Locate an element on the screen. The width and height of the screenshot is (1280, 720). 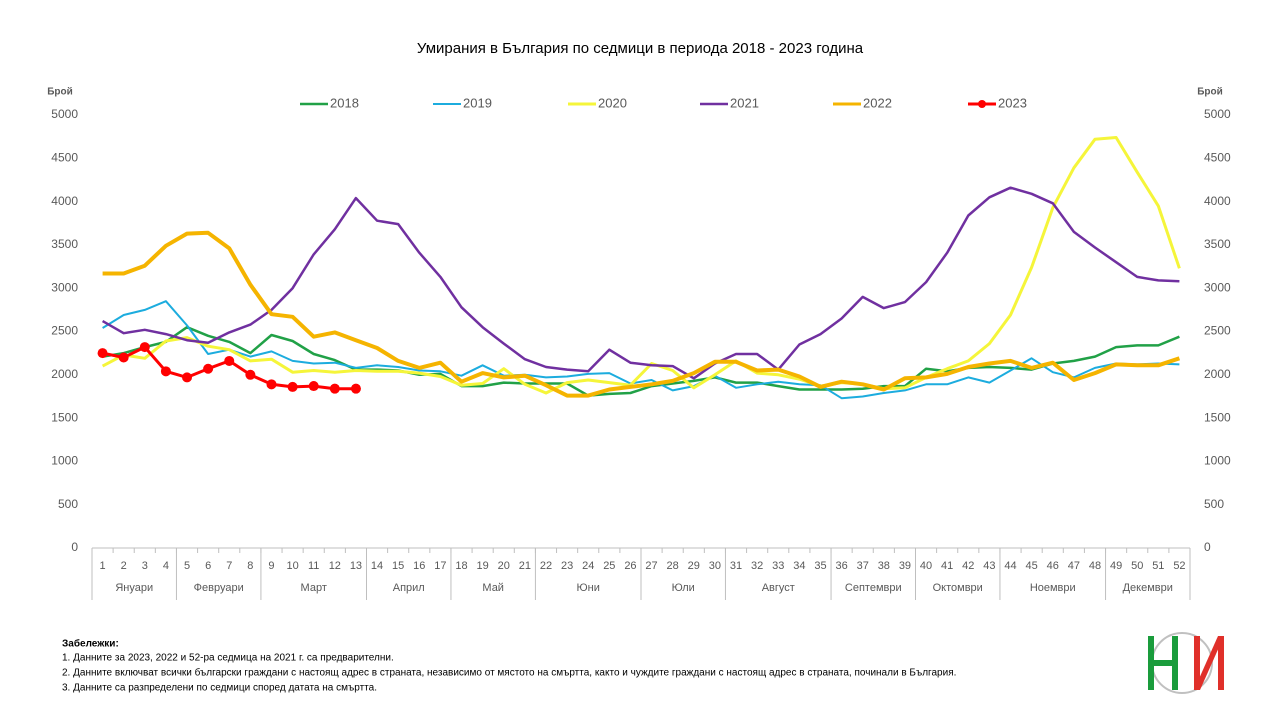
month-label: Януари is located at coordinates (134, 588).